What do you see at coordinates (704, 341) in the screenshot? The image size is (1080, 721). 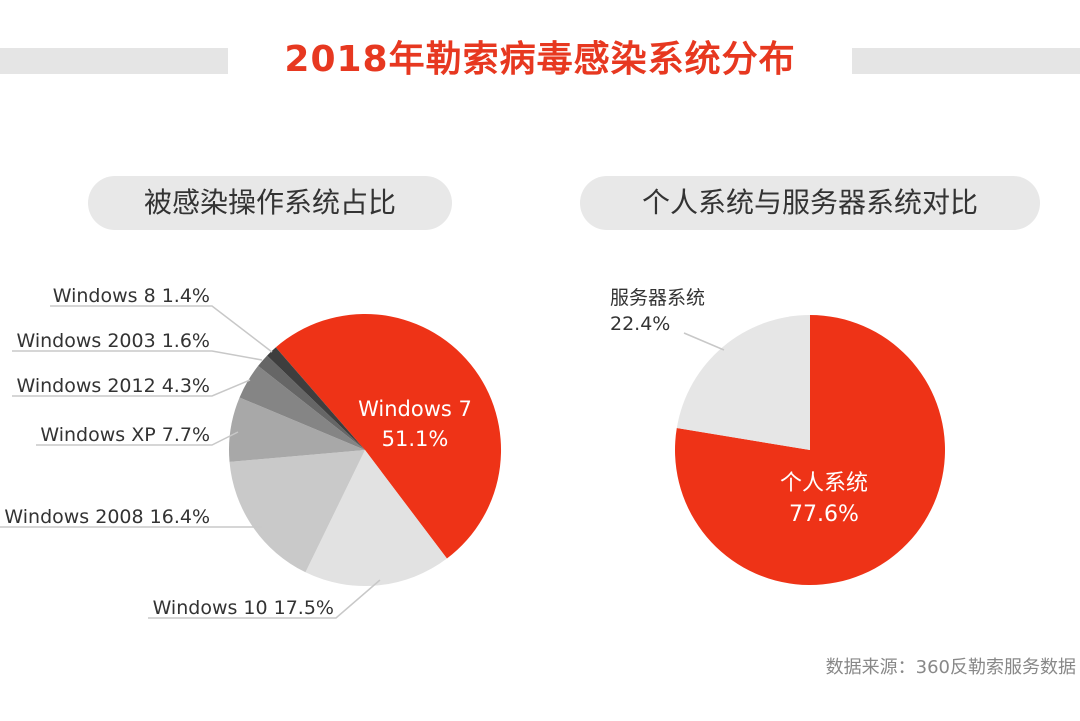 I see `leader-line-server-systems` at bounding box center [704, 341].